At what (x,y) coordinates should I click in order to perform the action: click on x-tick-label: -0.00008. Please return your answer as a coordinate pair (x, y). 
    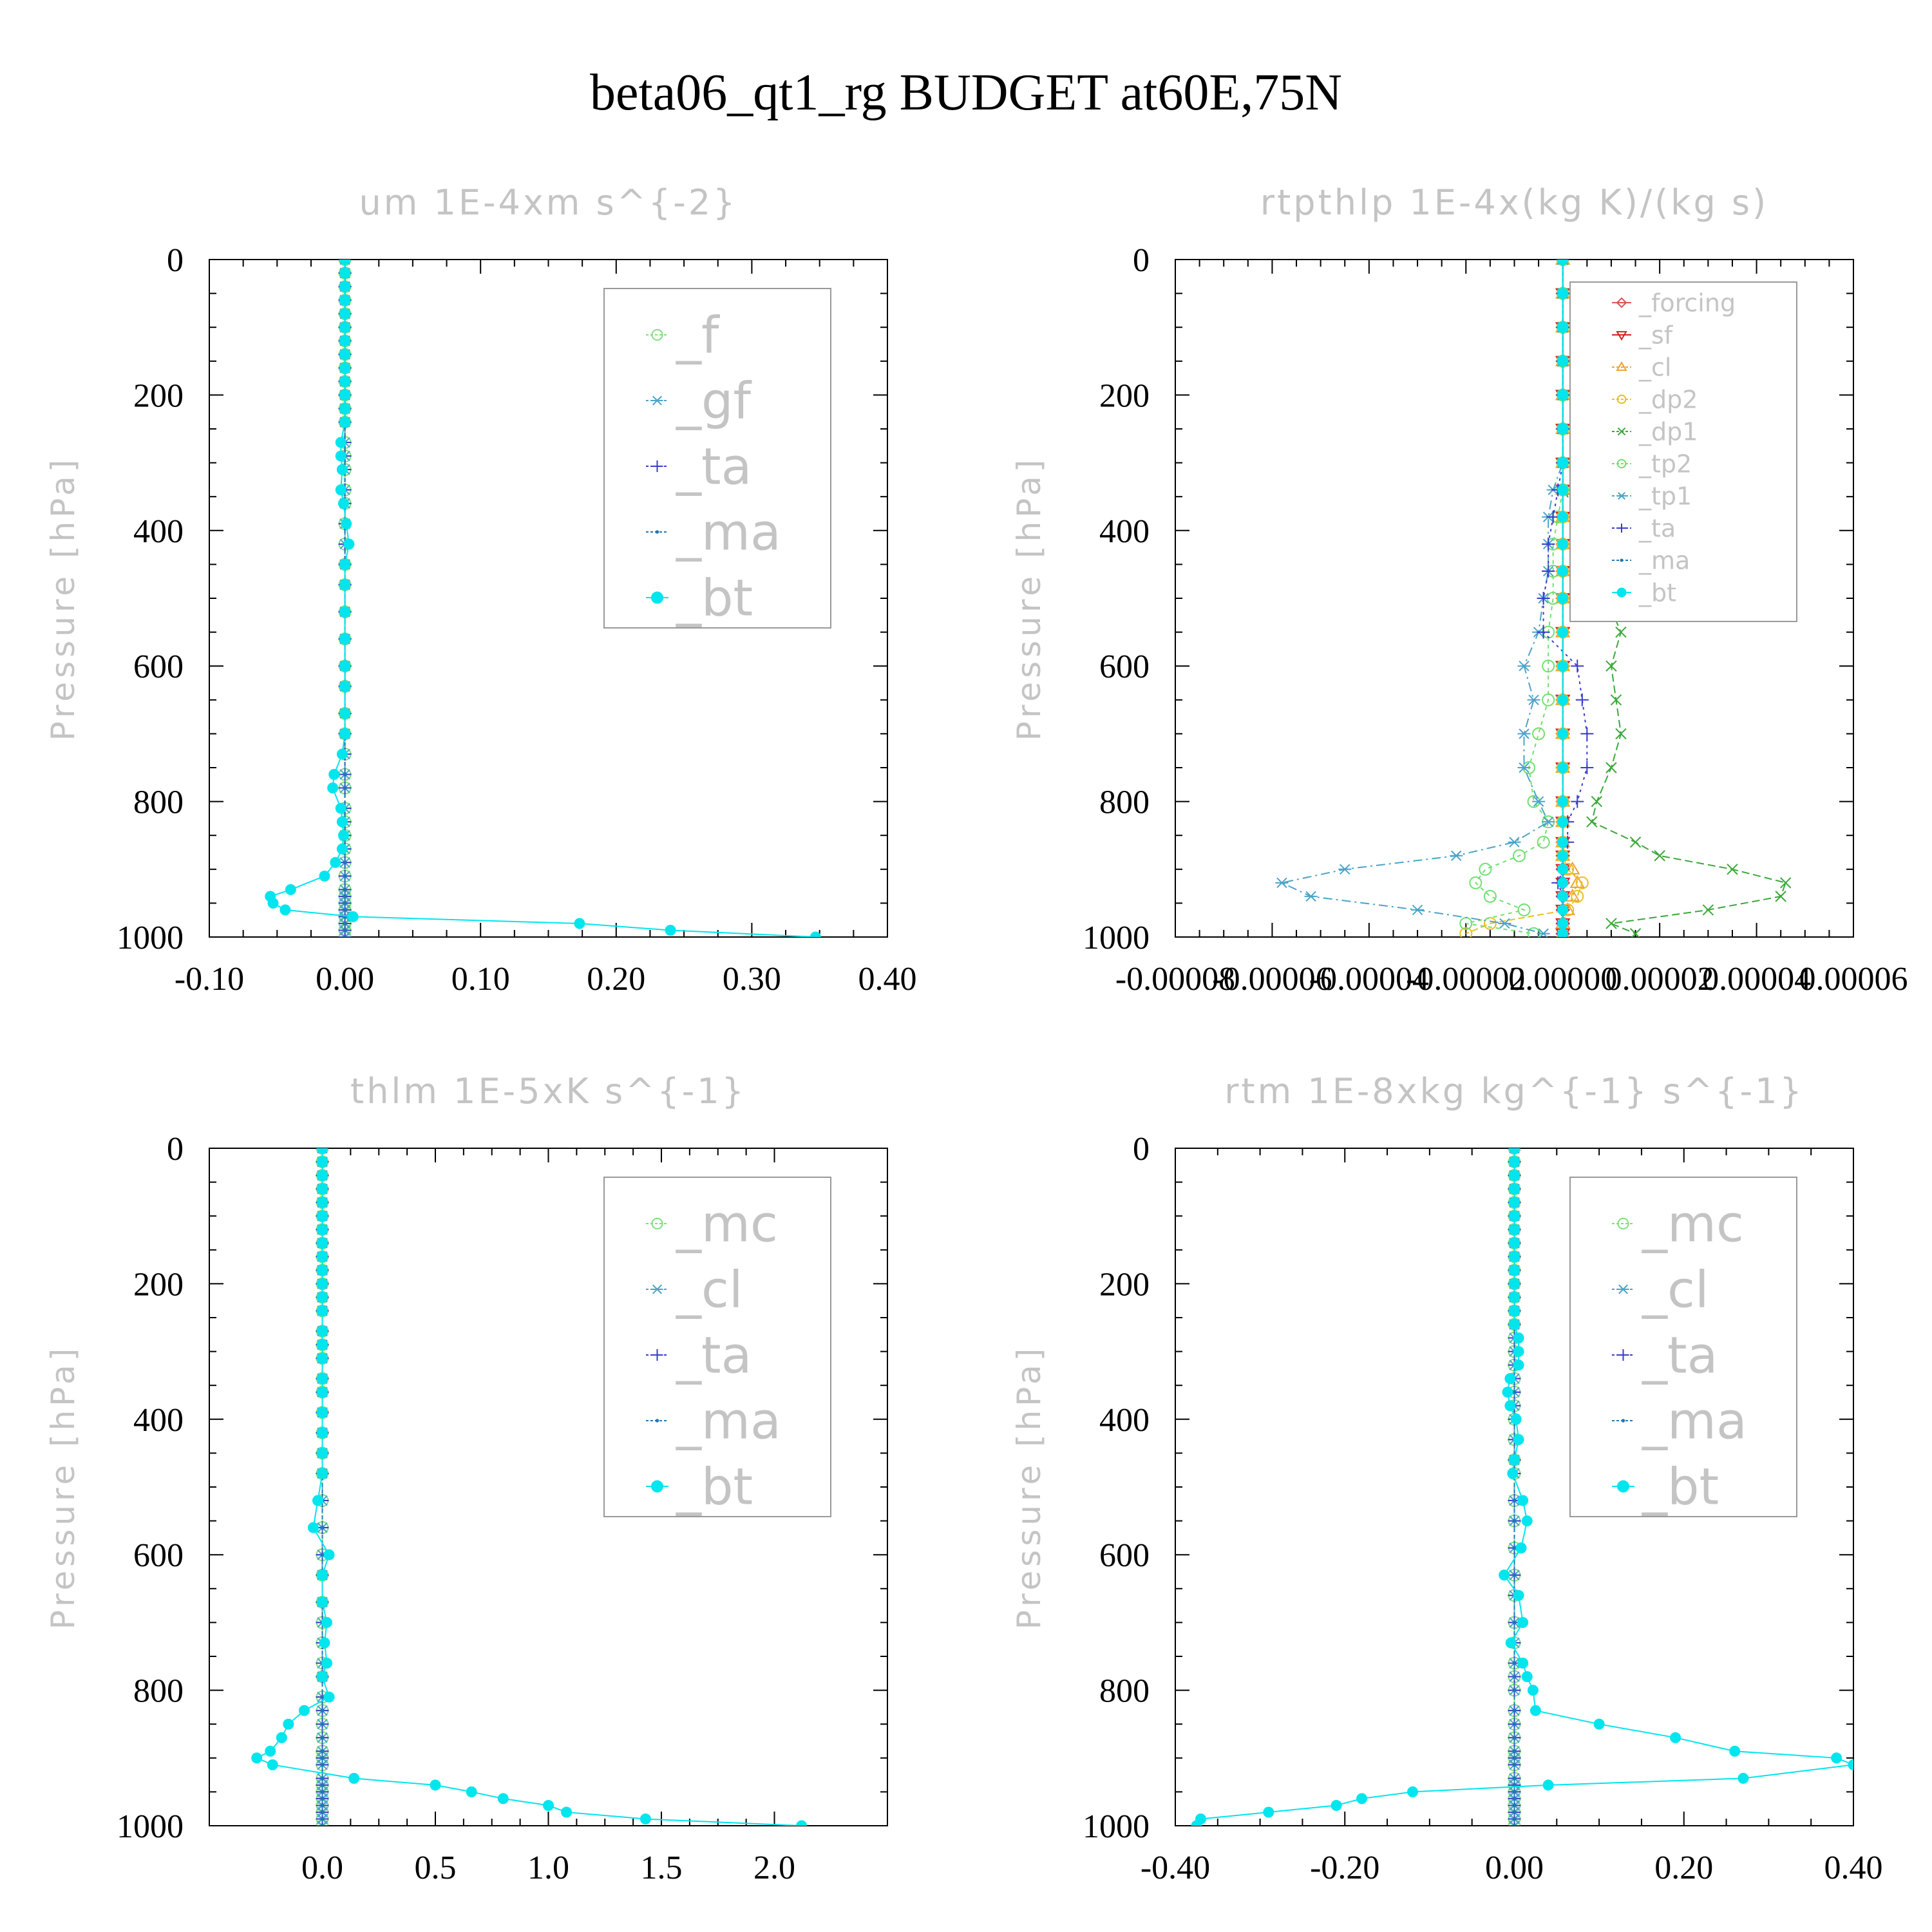
    Looking at the image, I should click on (1175, 979).